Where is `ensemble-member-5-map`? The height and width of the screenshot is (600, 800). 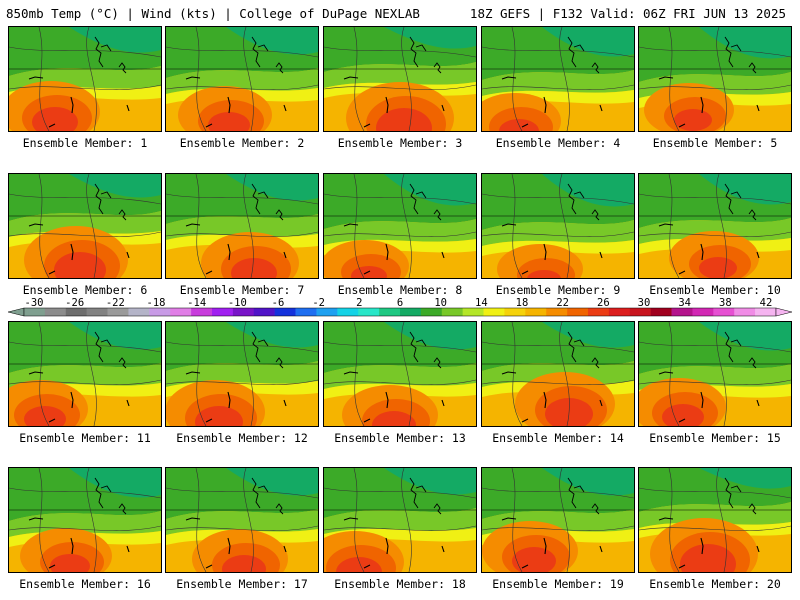 ensemble-member-5-map is located at coordinates (715, 79).